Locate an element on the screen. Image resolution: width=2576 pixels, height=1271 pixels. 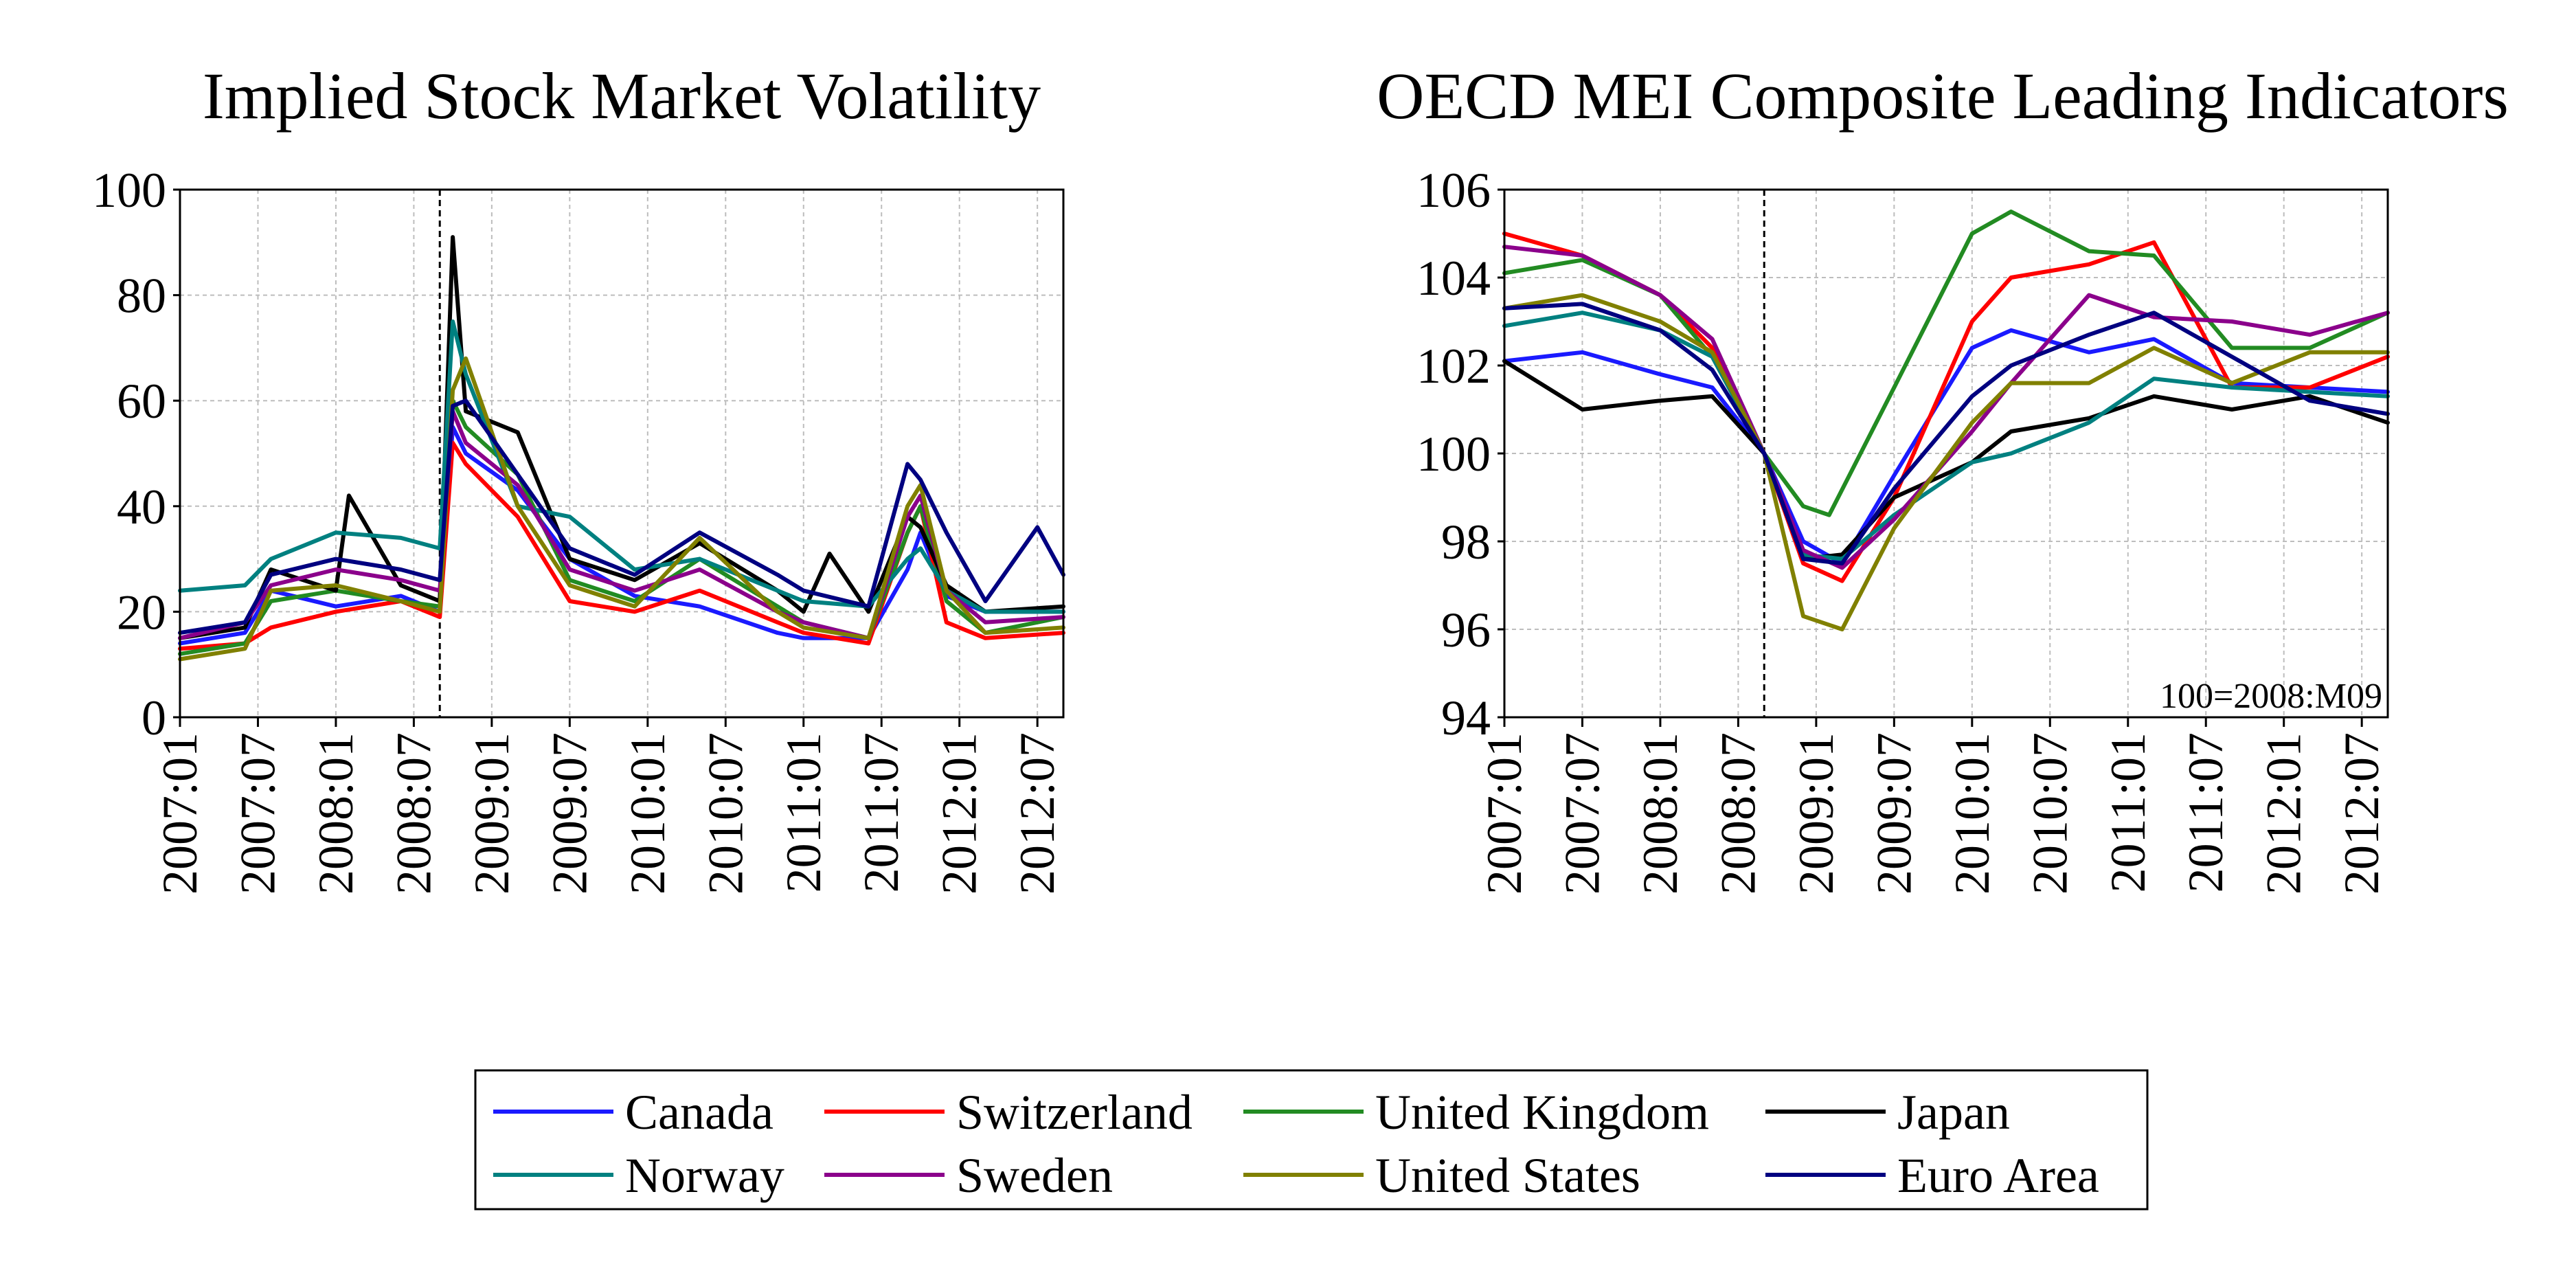
legend-label-norway: Norway is located at coordinates (704, 1175).